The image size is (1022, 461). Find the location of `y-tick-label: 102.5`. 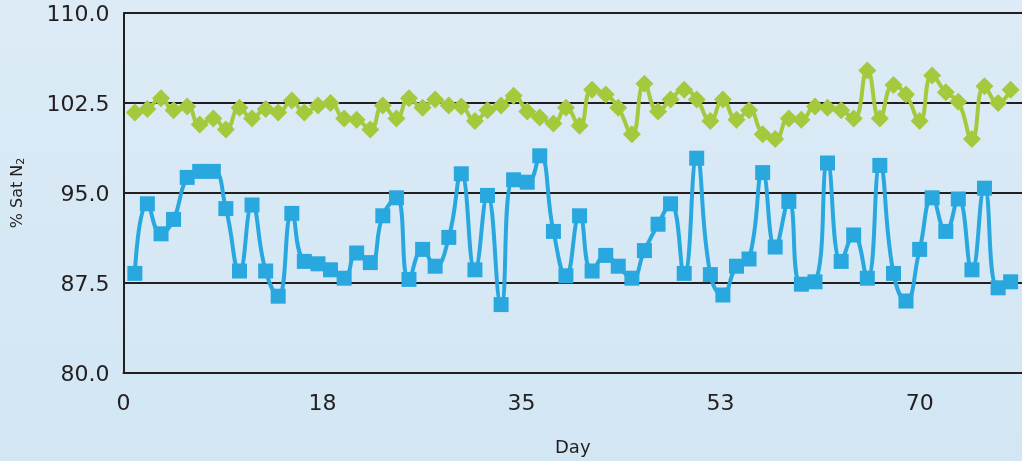

y-tick-label: 102.5 is located at coordinates (78, 103).